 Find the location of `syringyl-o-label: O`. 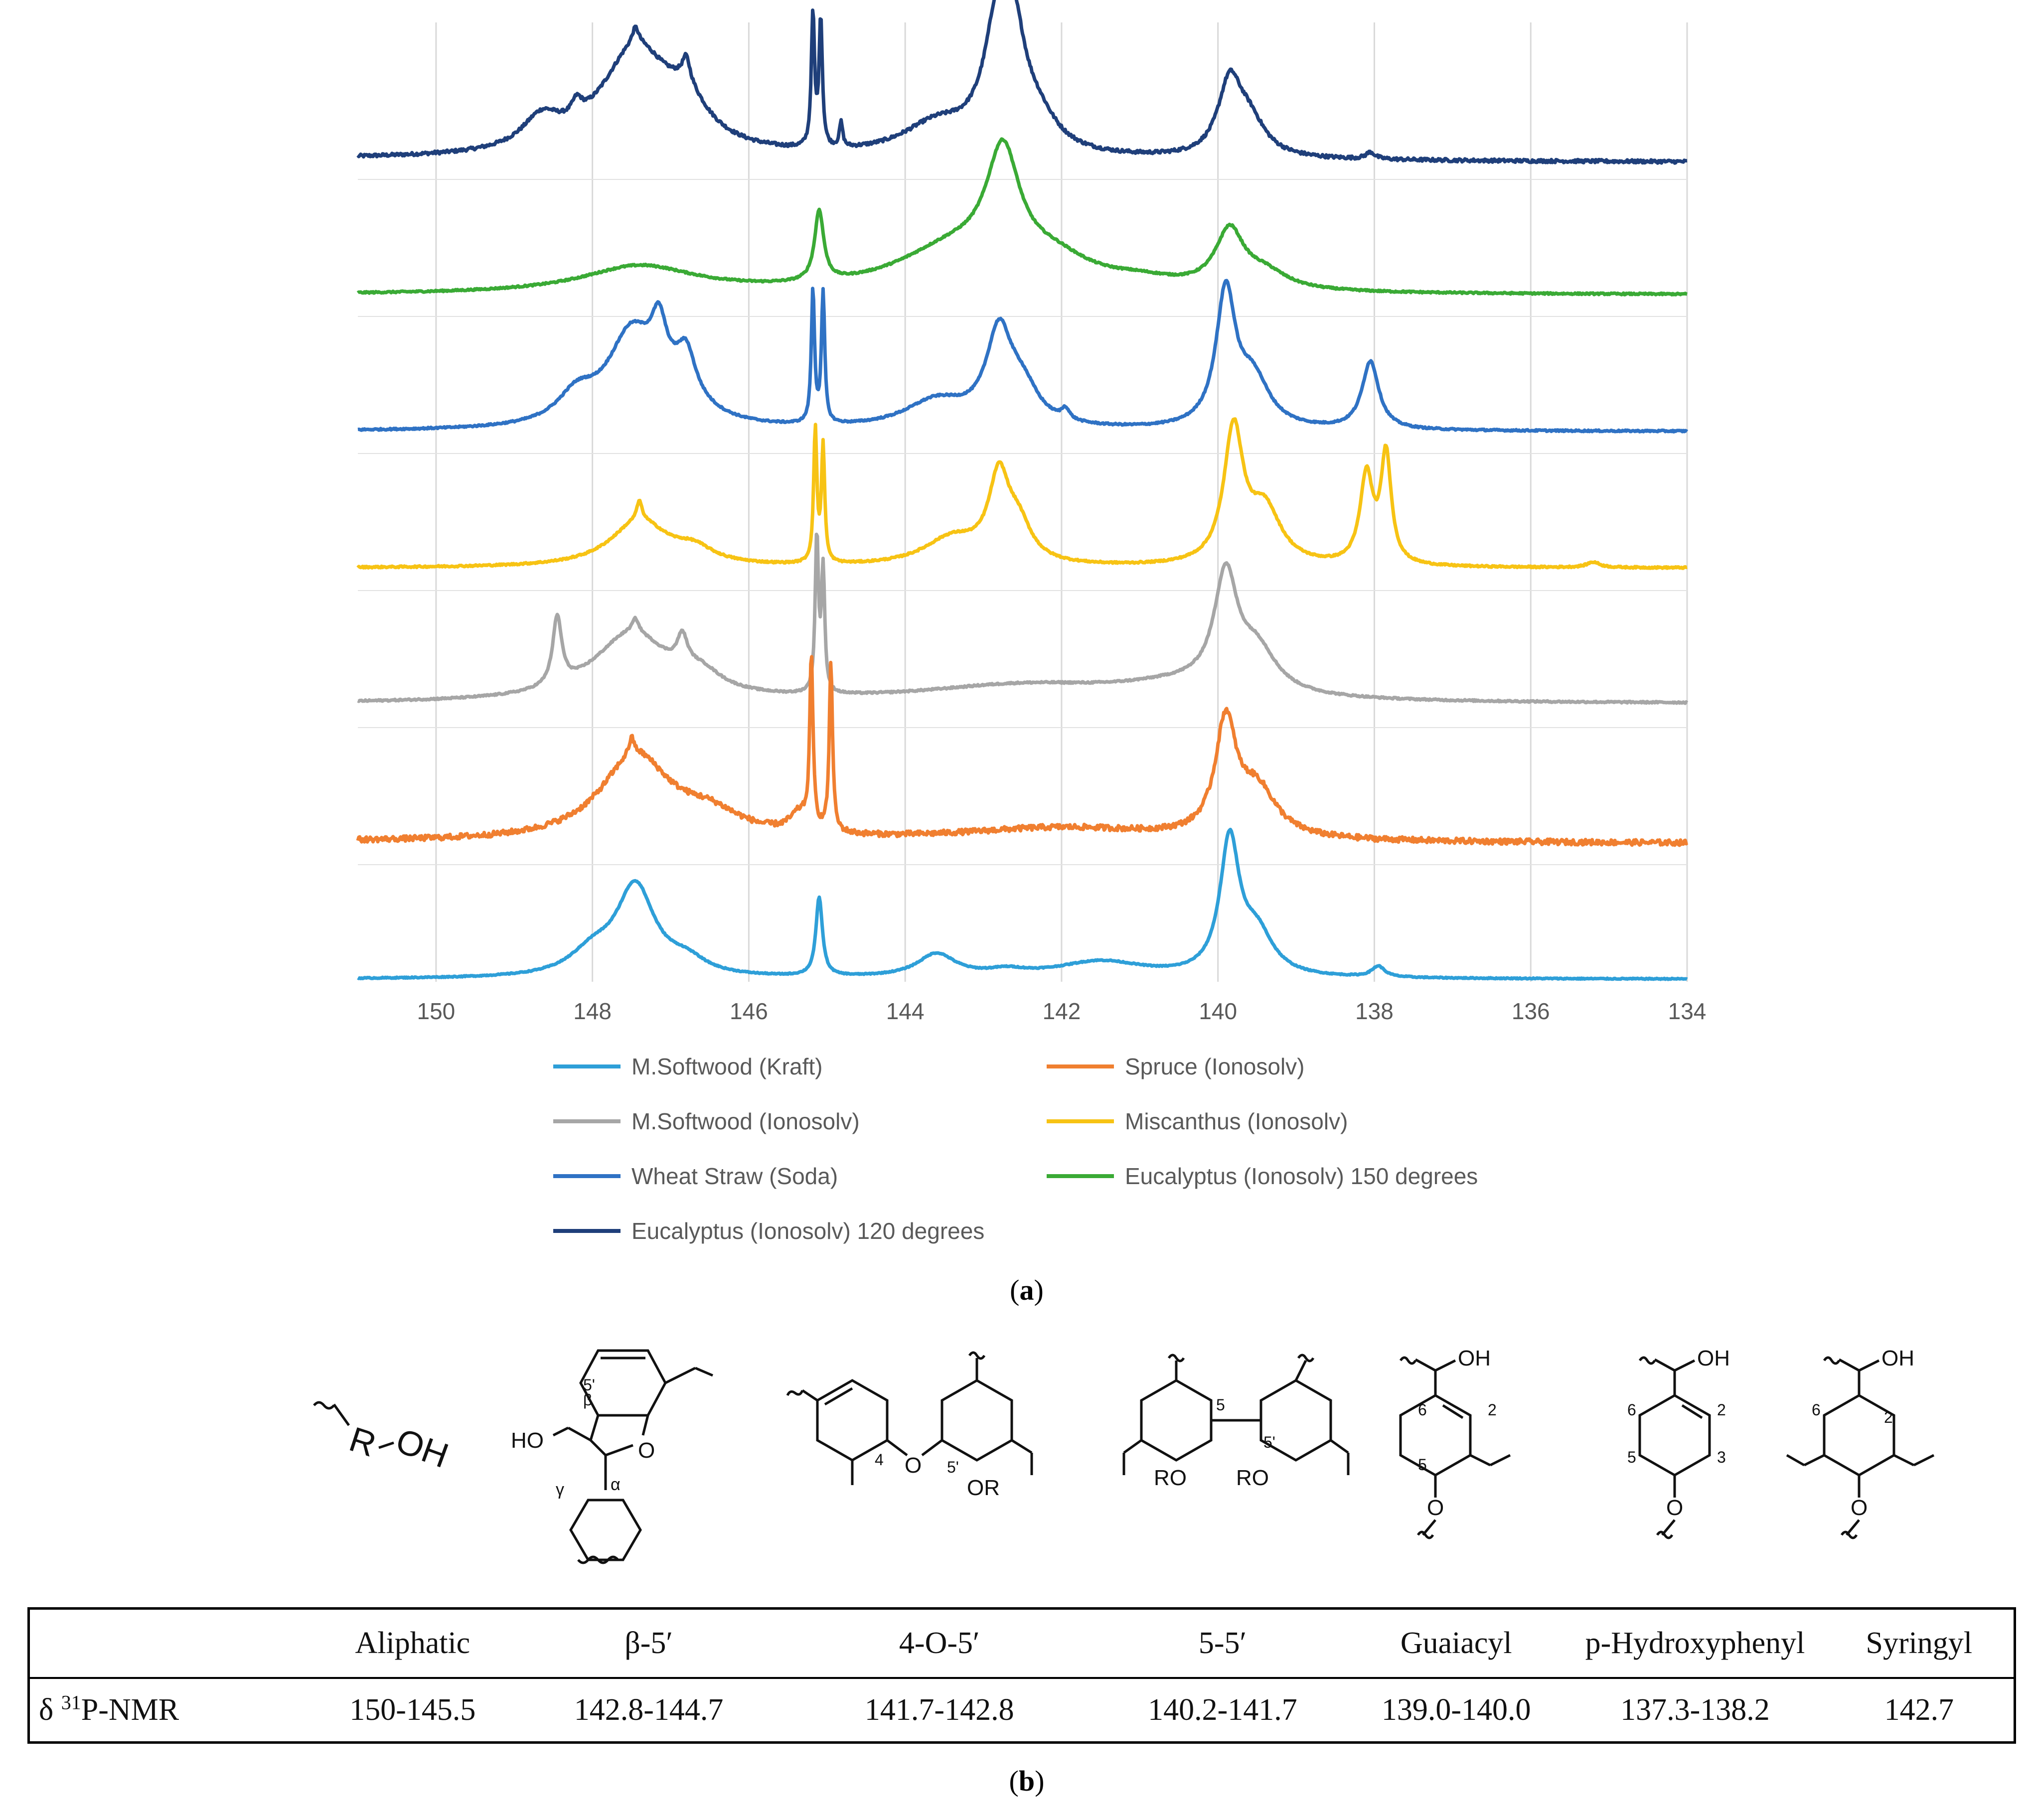

syringyl-o-label: O is located at coordinates (1859, 1508).